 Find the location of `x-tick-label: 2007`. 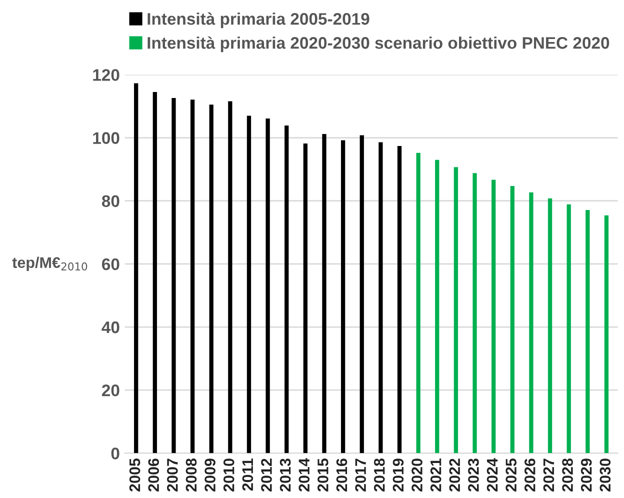

x-tick-label: 2007 is located at coordinates (172, 475).